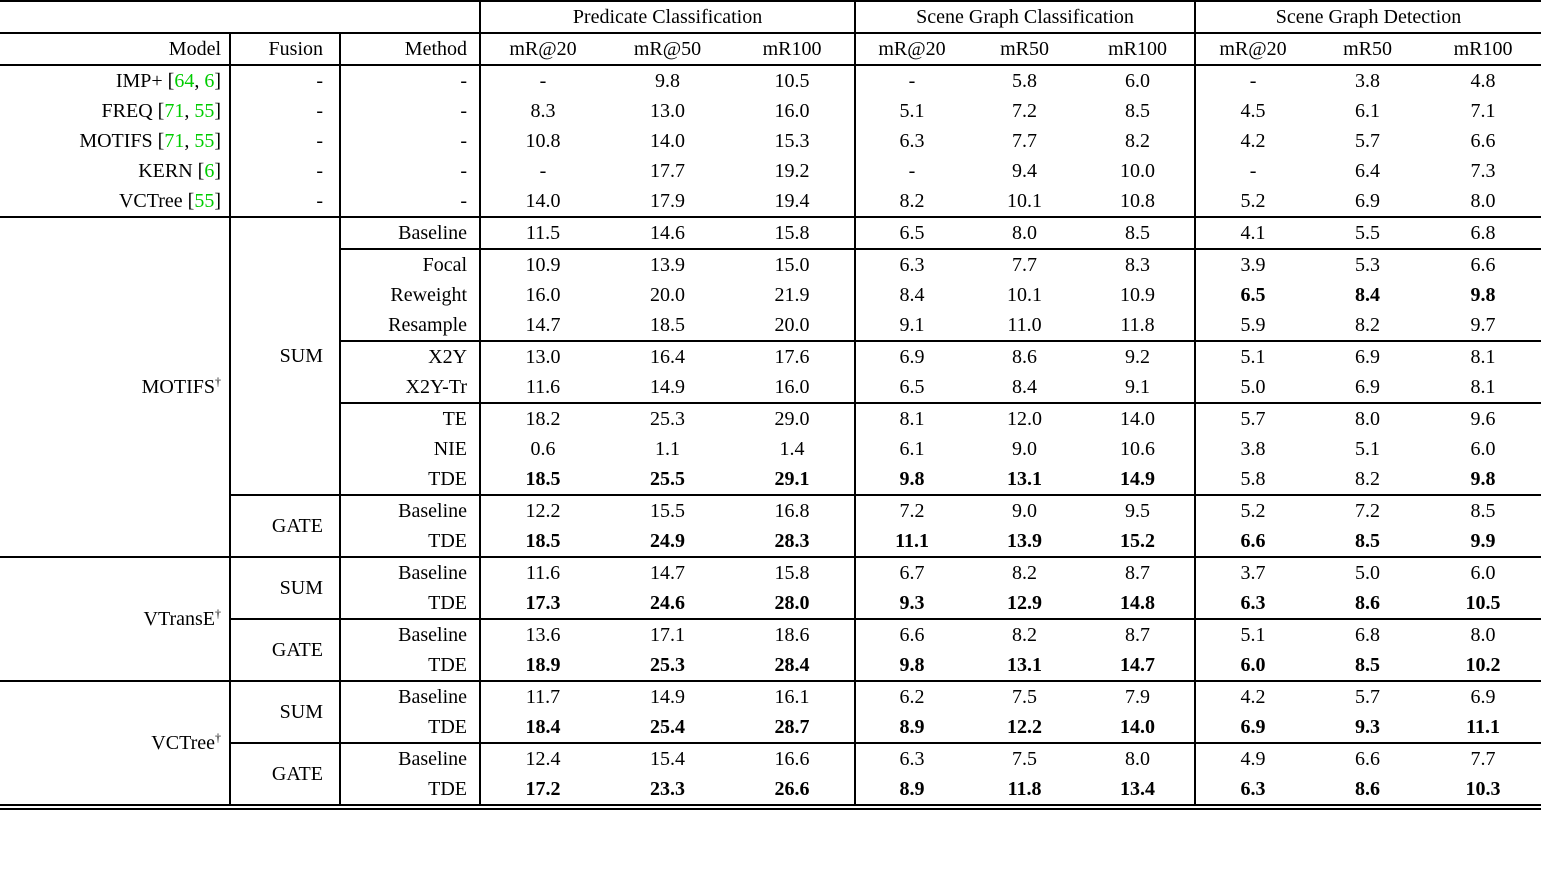  Describe the element at coordinates (542, 418) in the screenshot. I see `value-cell: 18.2` at that location.